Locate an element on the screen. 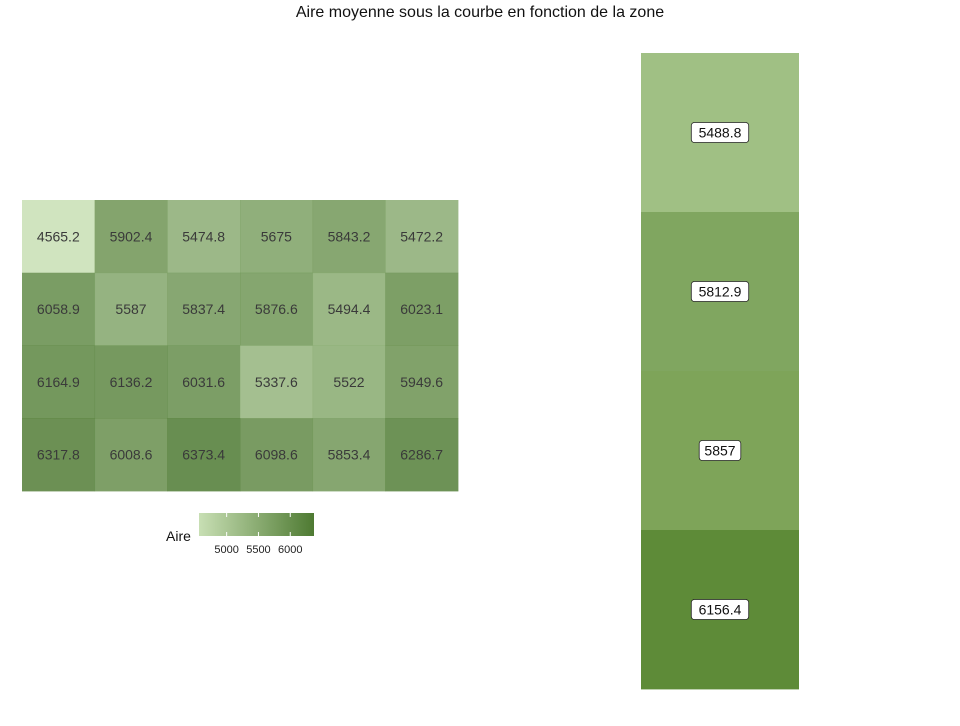 This screenshot has width=960, height=726. zone-cell-label: 5812.9 is located at coordinates (720, 292).